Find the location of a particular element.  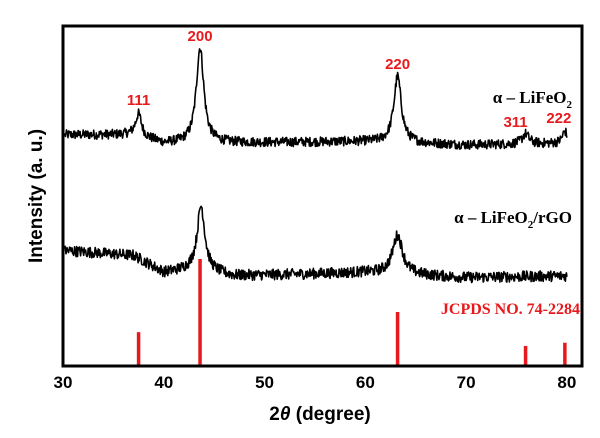

x-tick-label: 70 is located at coordinates (466, 382).